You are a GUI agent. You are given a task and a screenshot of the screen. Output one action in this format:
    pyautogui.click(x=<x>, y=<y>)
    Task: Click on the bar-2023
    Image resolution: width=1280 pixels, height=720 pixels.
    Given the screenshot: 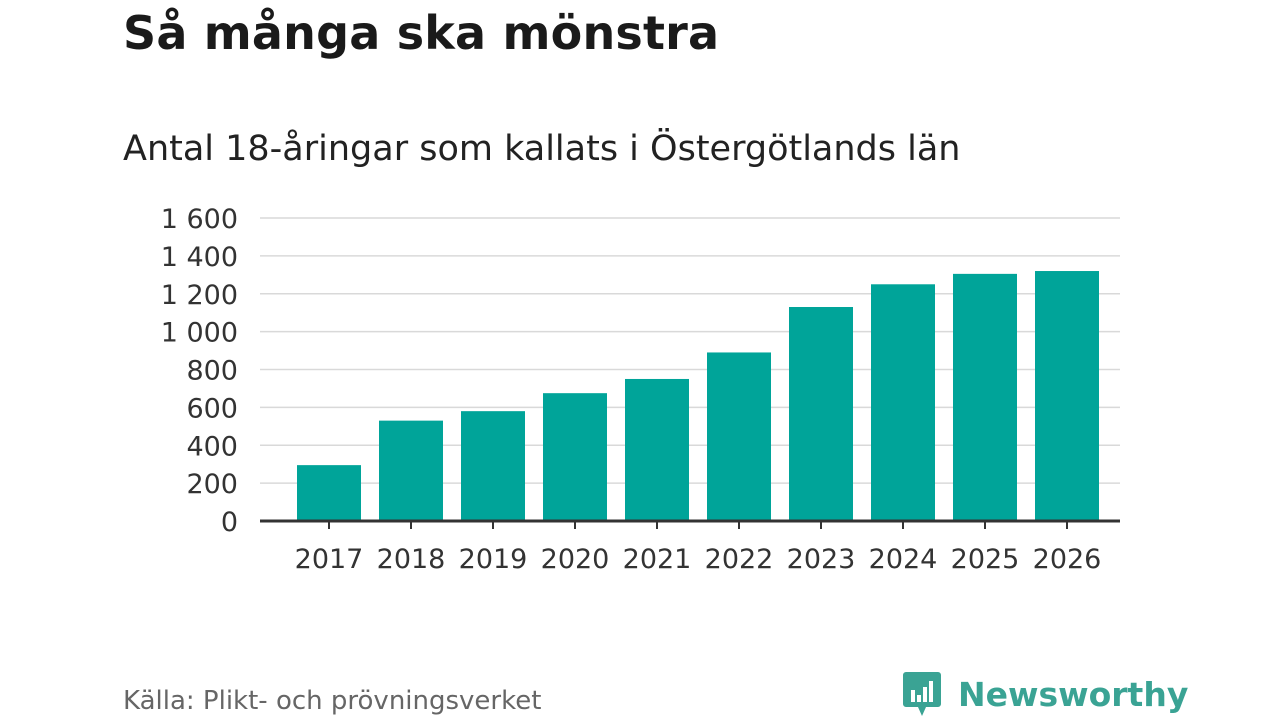 What is the action you would take?
    pyautogui.click(x=821, y=414)
    